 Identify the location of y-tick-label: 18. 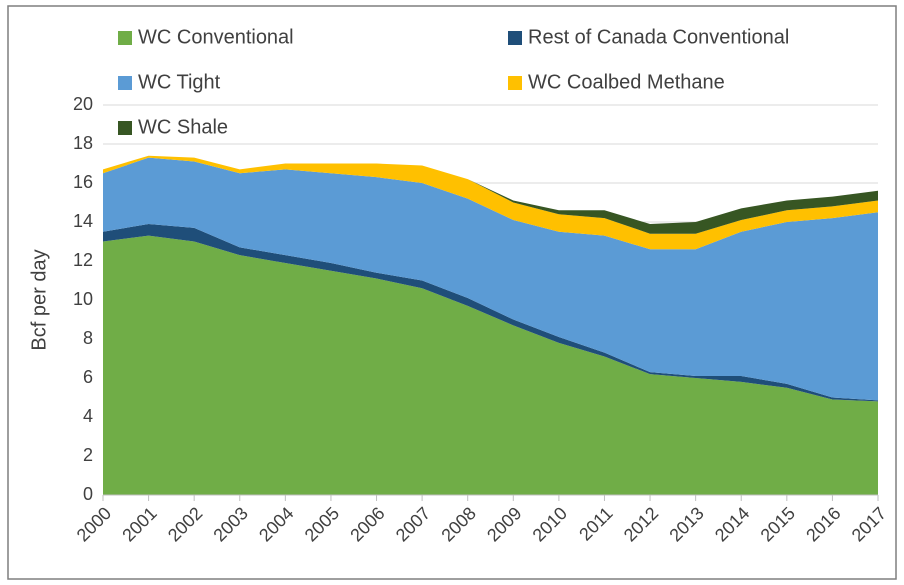
(83, 143).